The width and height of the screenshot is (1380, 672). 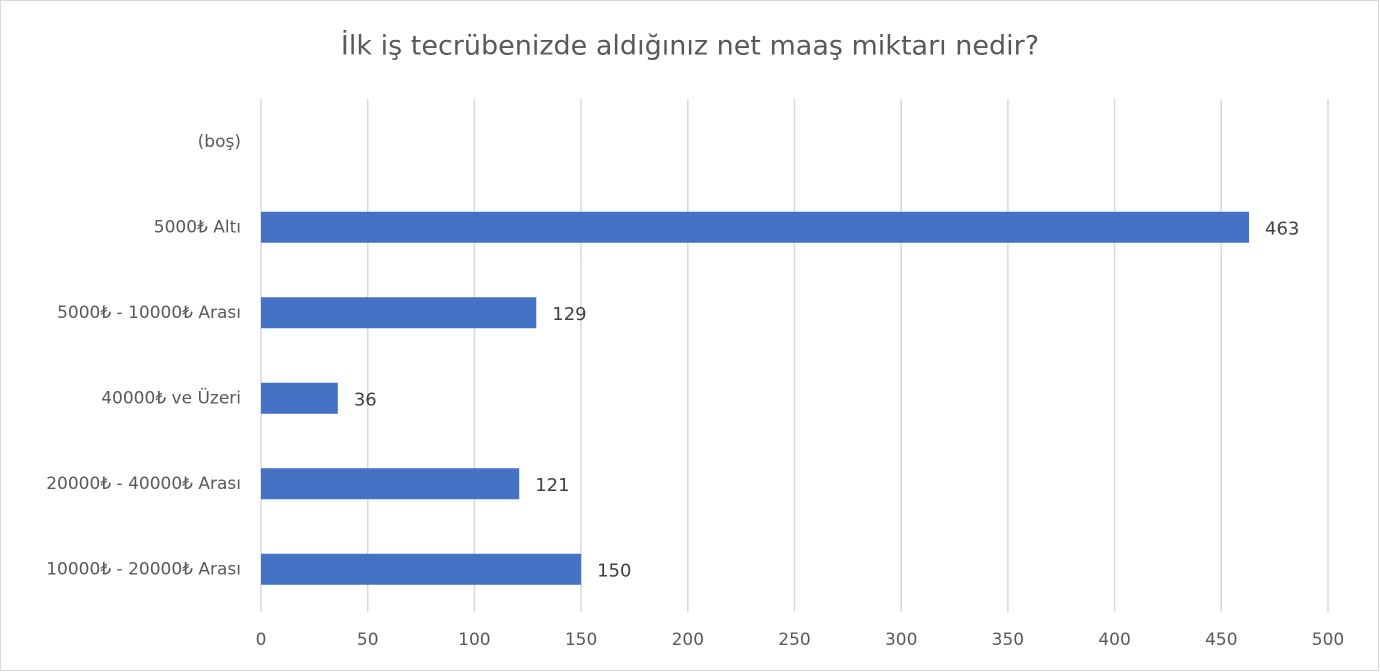 I want to click on x-tick-label: 350, so click(x=1008, y=640).